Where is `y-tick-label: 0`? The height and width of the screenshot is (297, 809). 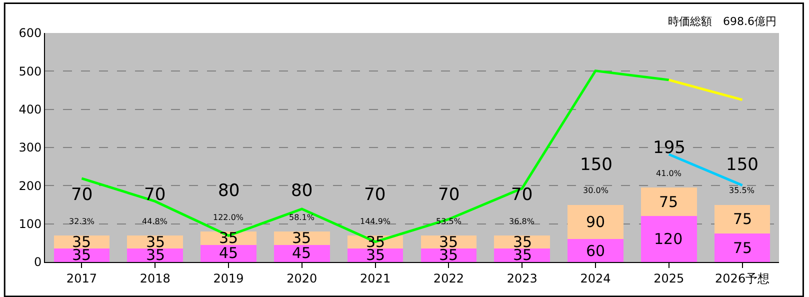
y-tick-label: 0 is located at coordinates (38, 262).